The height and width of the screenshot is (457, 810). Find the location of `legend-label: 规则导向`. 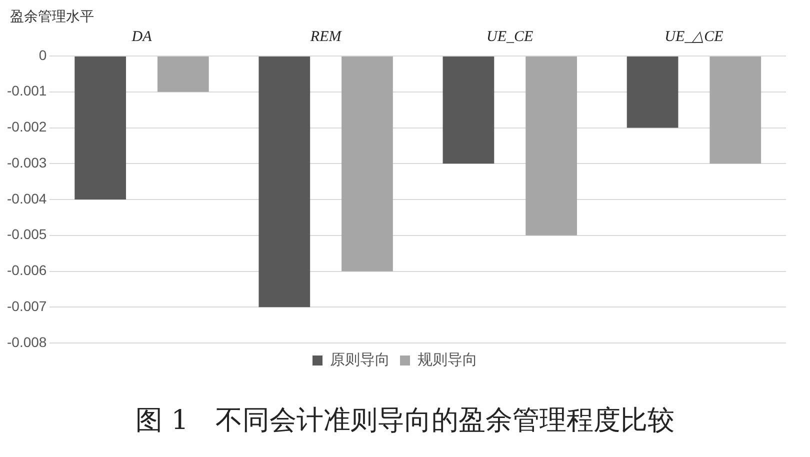

legend-label: 规则导向 is located at coordinates (448, 360).